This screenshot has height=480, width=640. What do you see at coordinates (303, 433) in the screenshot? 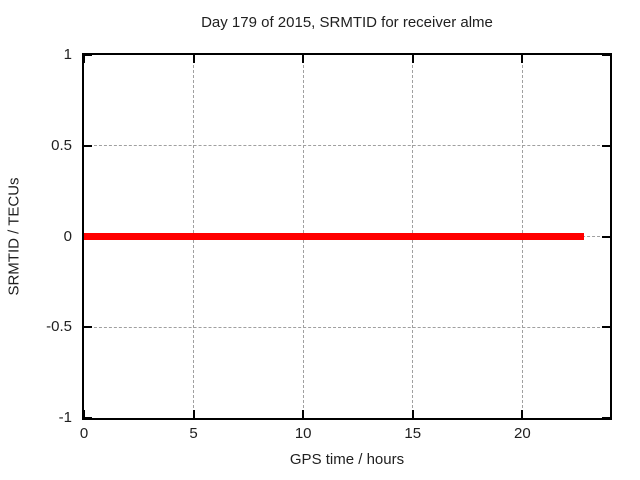
I see `x-tick-label: 10` at bounding box center [303, 433].